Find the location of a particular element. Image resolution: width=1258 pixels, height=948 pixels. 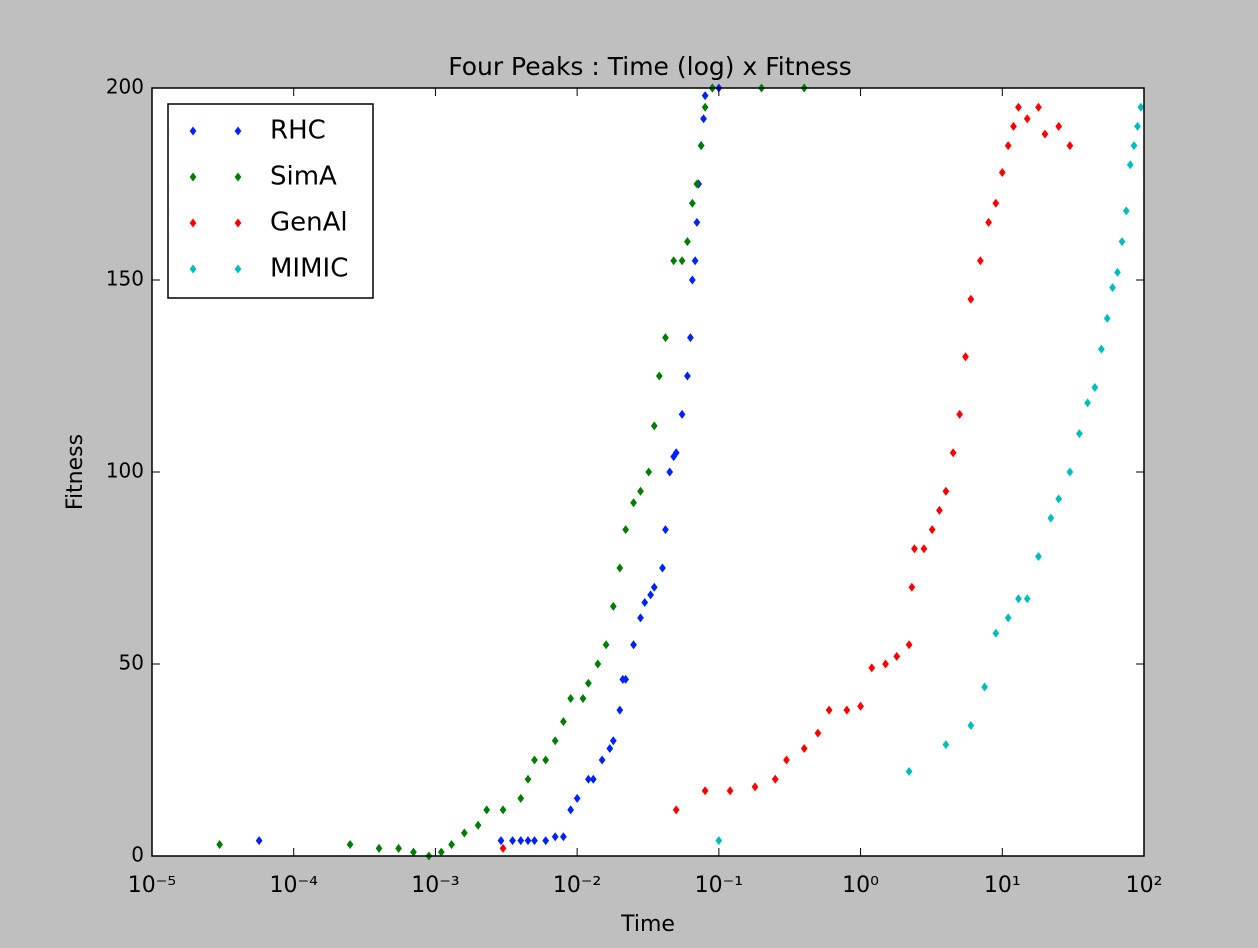

y-tick-label: 100 is located at coordinates (125, 471).